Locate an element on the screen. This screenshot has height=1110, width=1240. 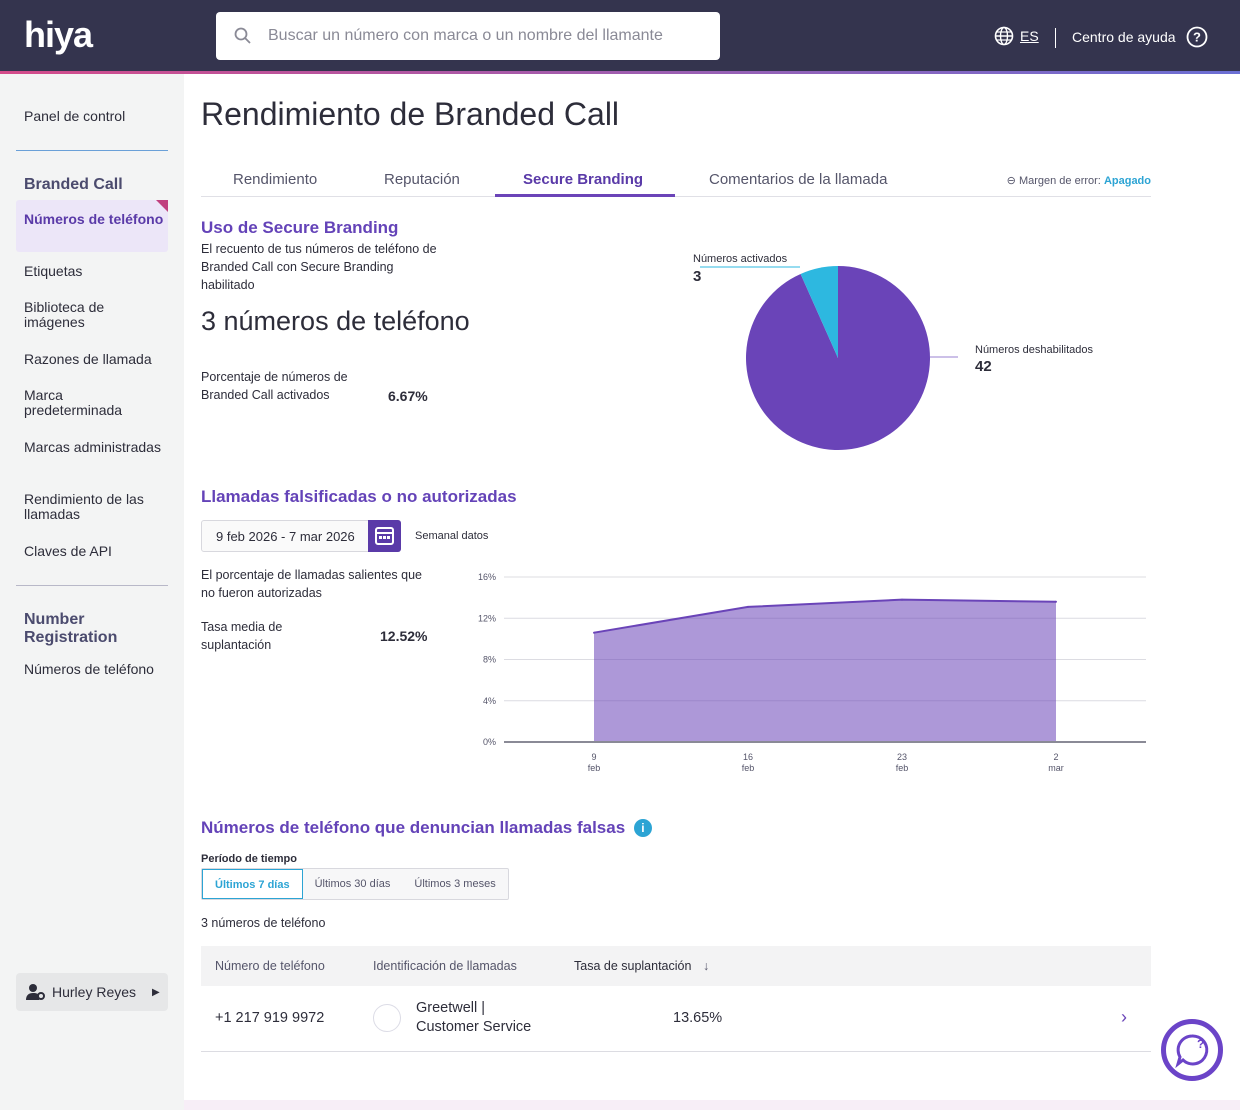
sidebar-item-call-performance: Rendimiento de las llamadas is located at coordinates (84, 506).